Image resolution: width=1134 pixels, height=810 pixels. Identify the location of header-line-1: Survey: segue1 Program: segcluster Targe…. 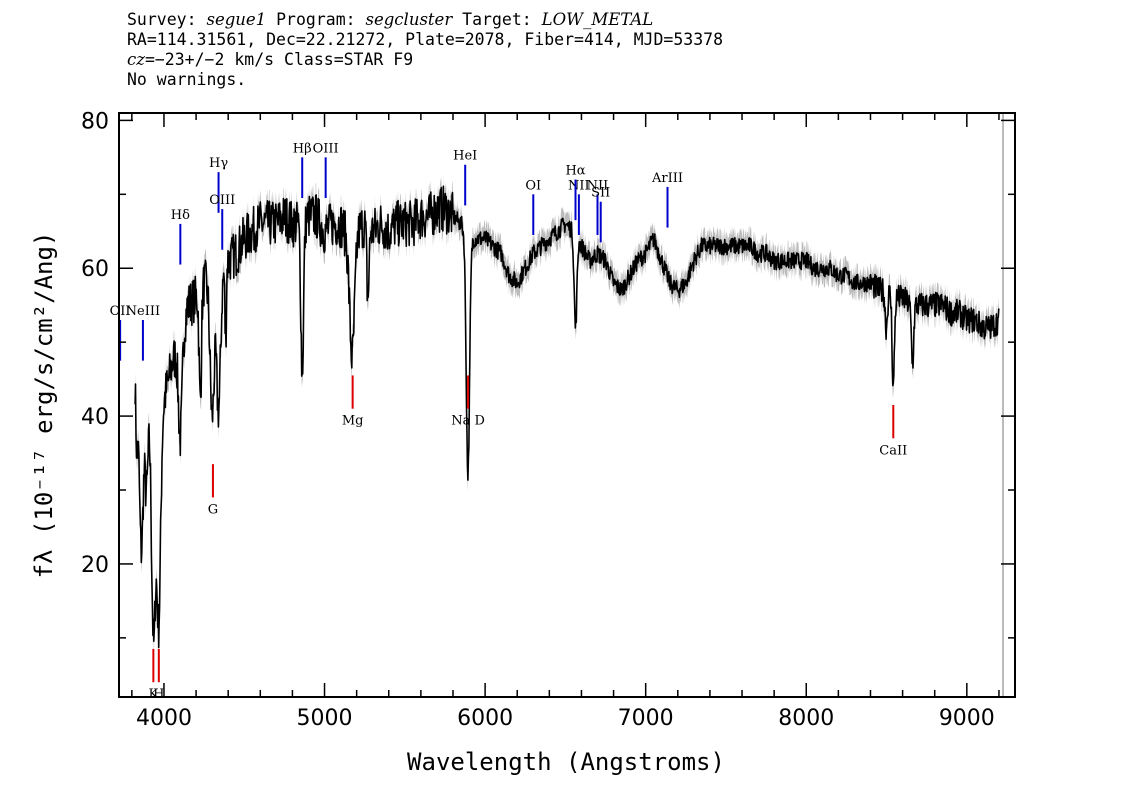
(425, 20).